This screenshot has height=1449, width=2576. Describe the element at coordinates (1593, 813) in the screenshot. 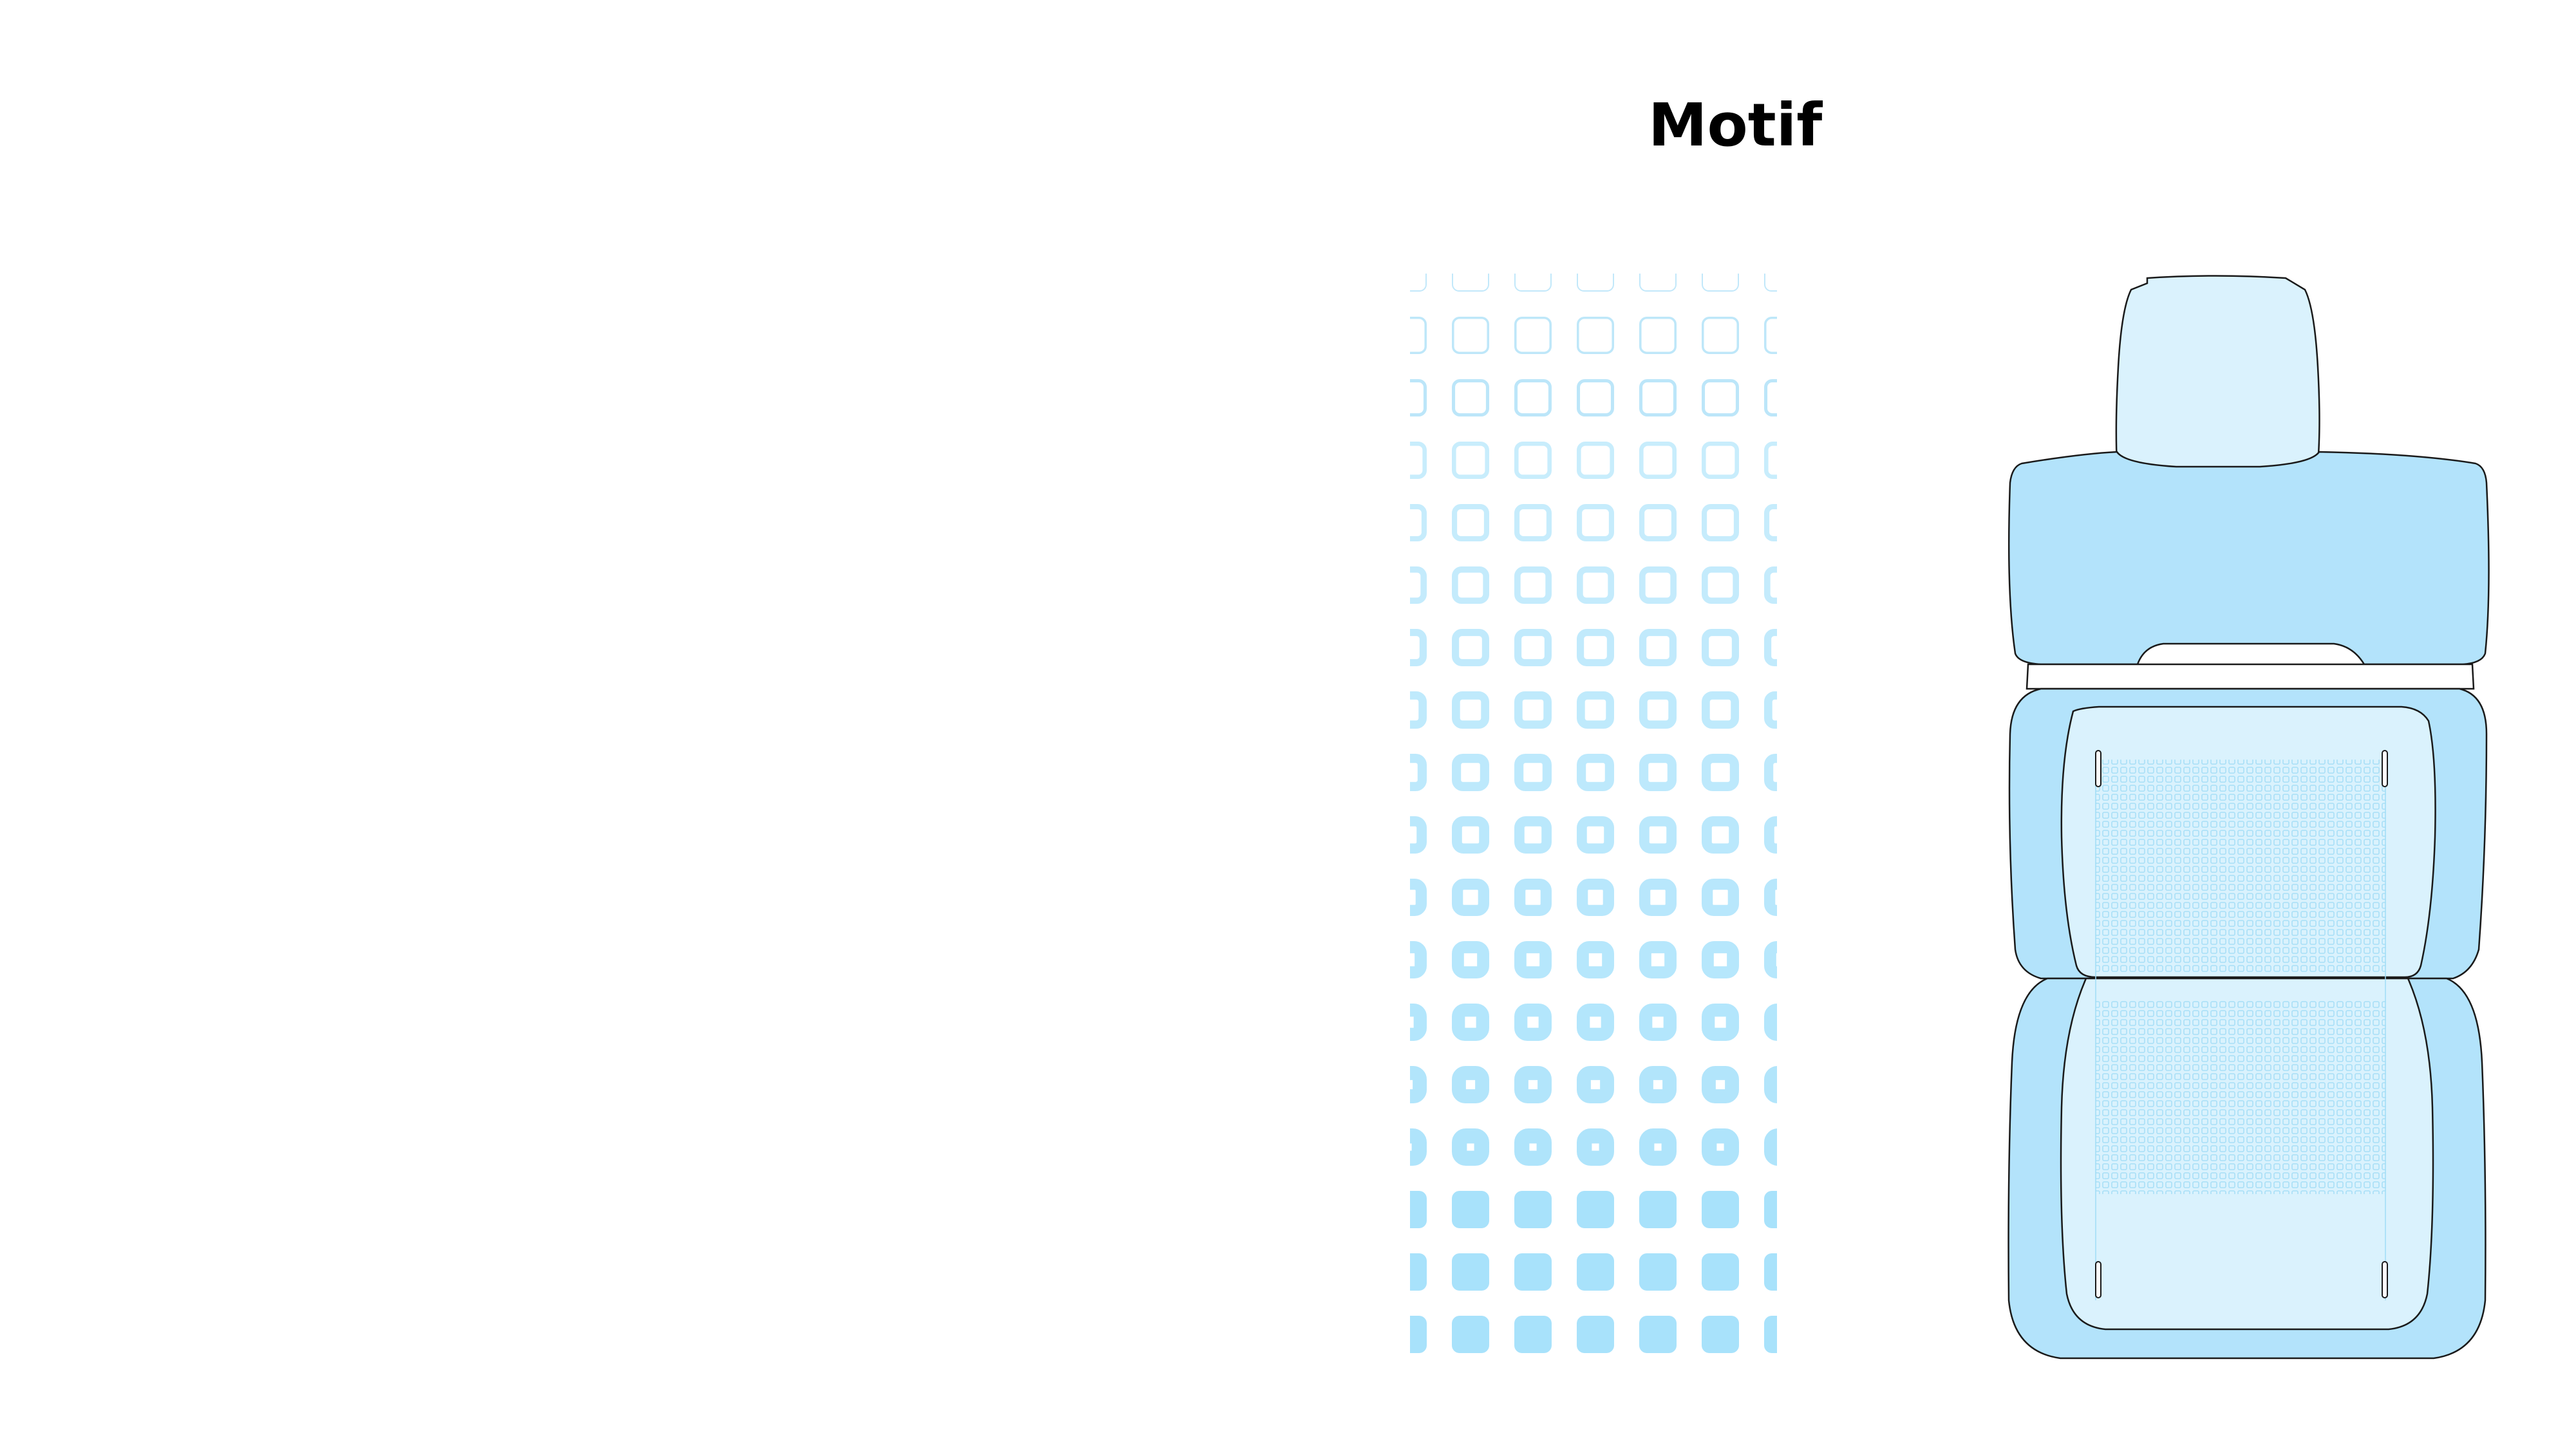

I see `motif-grid` at that location.